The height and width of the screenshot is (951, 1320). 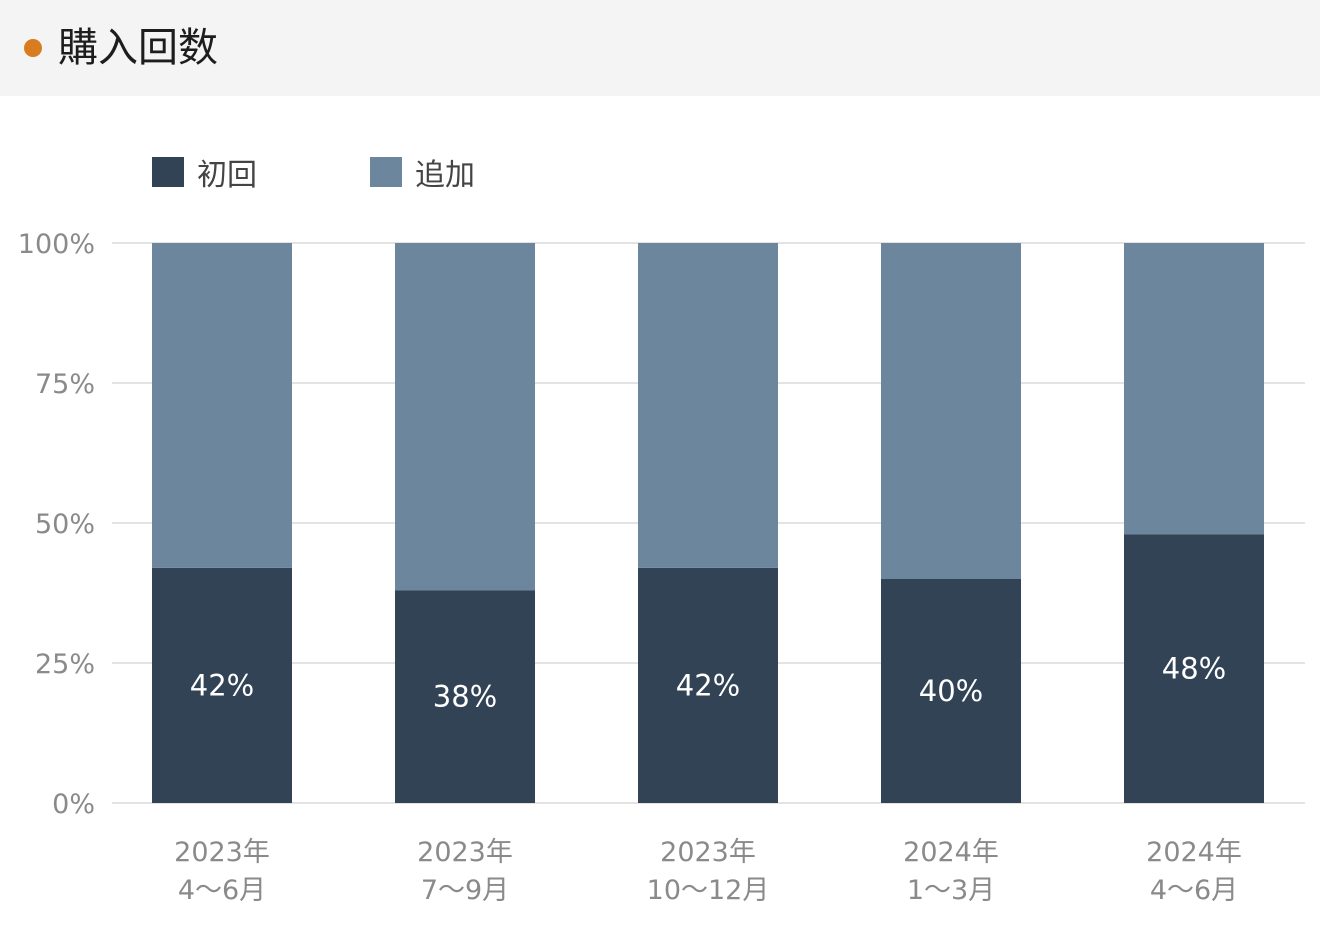 What do you see at coordinates (65, 384) in the screenshot?
I see `y-tick-label: 75%` at bounding box center [65, 384].